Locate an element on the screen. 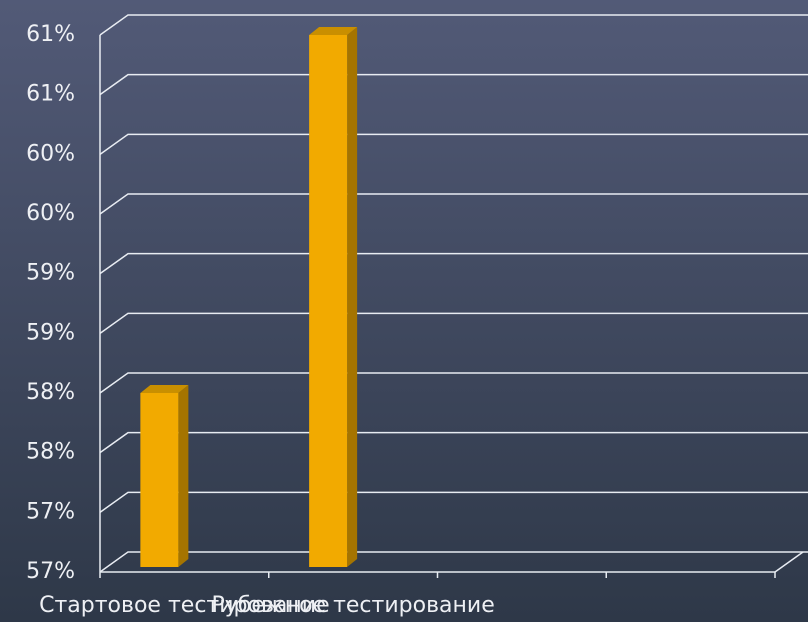  floor-edge is located at coordinates (789, 562).